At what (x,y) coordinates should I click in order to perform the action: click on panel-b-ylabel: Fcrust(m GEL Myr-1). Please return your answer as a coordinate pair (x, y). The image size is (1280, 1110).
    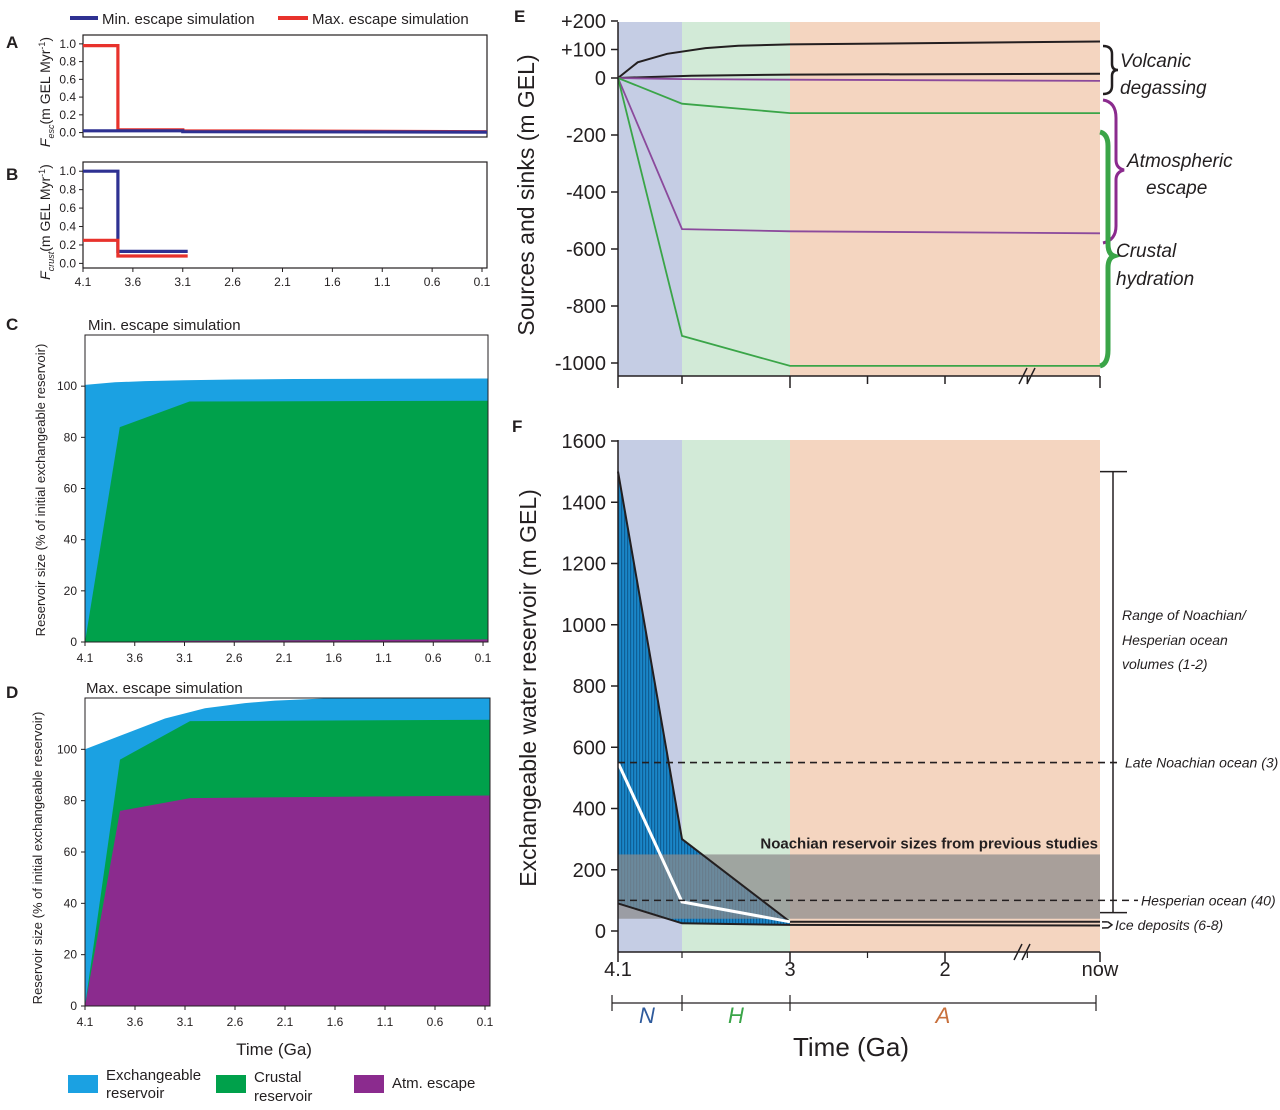
    Looking at the image, I should click on (46, 222).